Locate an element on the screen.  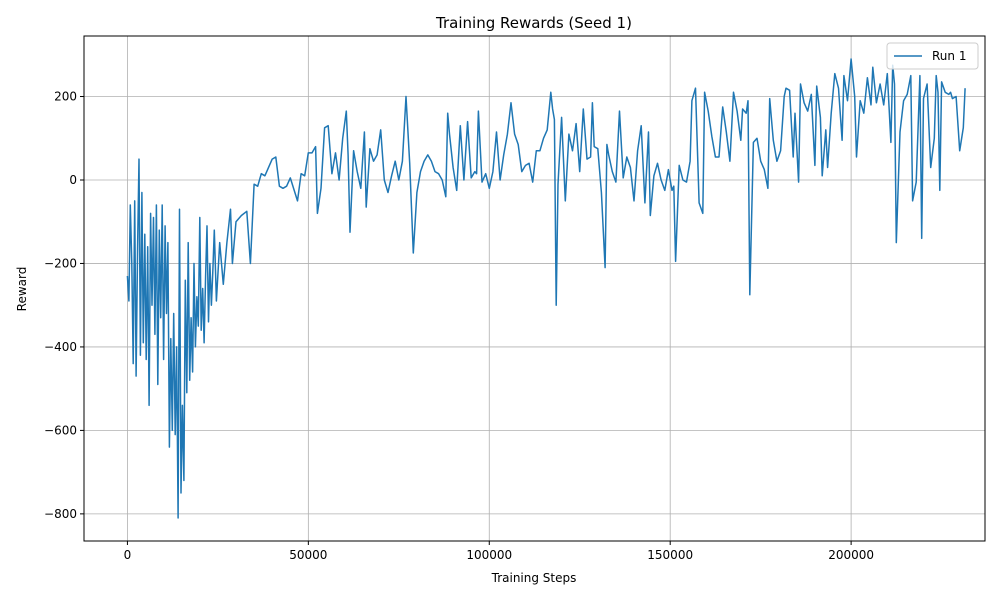
y-axis: −800 −600 −400 −200 0 200 is located at coordinates (64, 305).